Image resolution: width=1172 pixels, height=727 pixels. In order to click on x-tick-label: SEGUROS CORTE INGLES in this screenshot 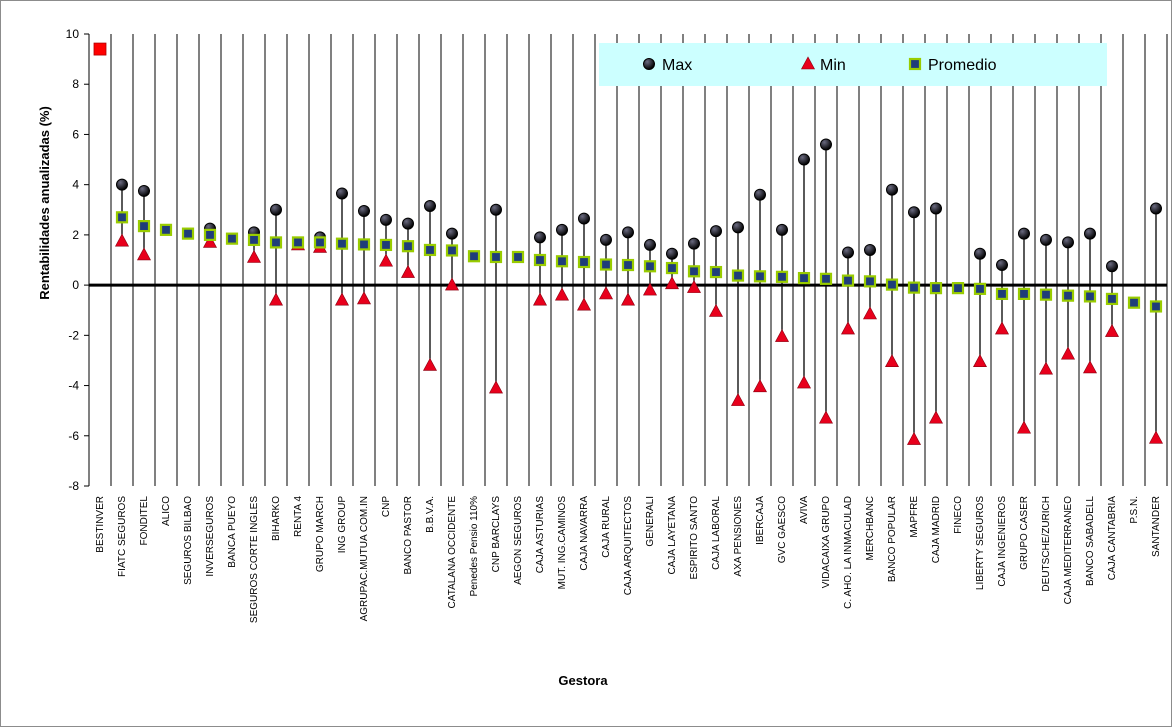, I will do `click(254, 559)`.